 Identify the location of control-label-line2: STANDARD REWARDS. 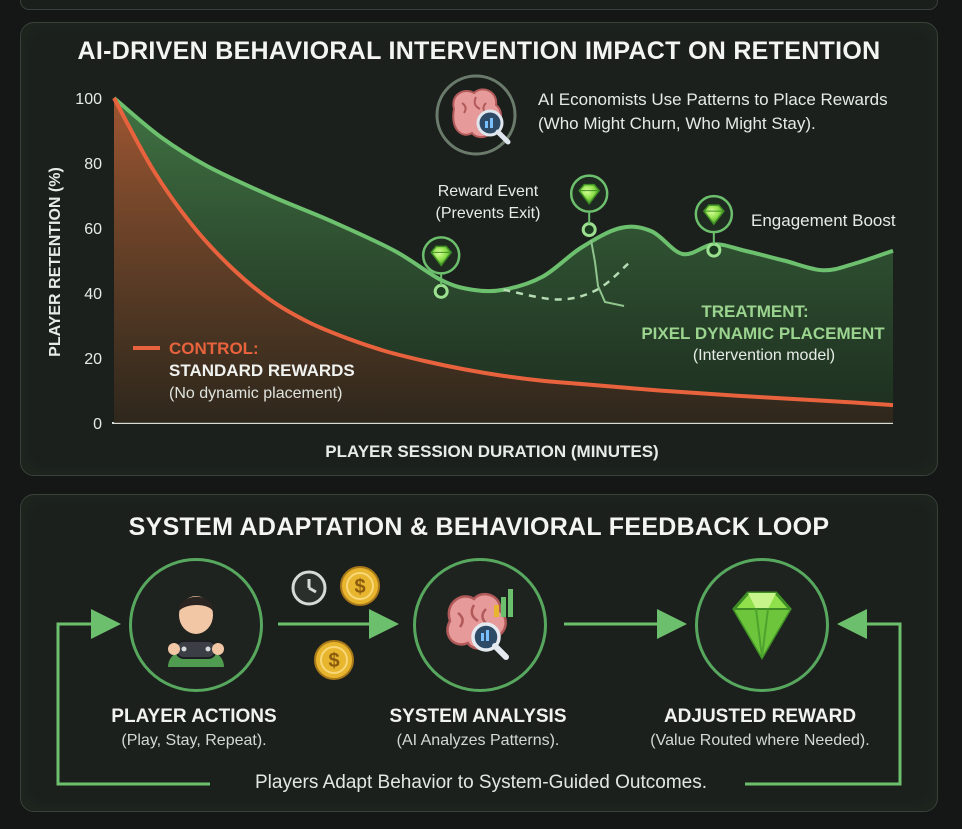
(262, 370).